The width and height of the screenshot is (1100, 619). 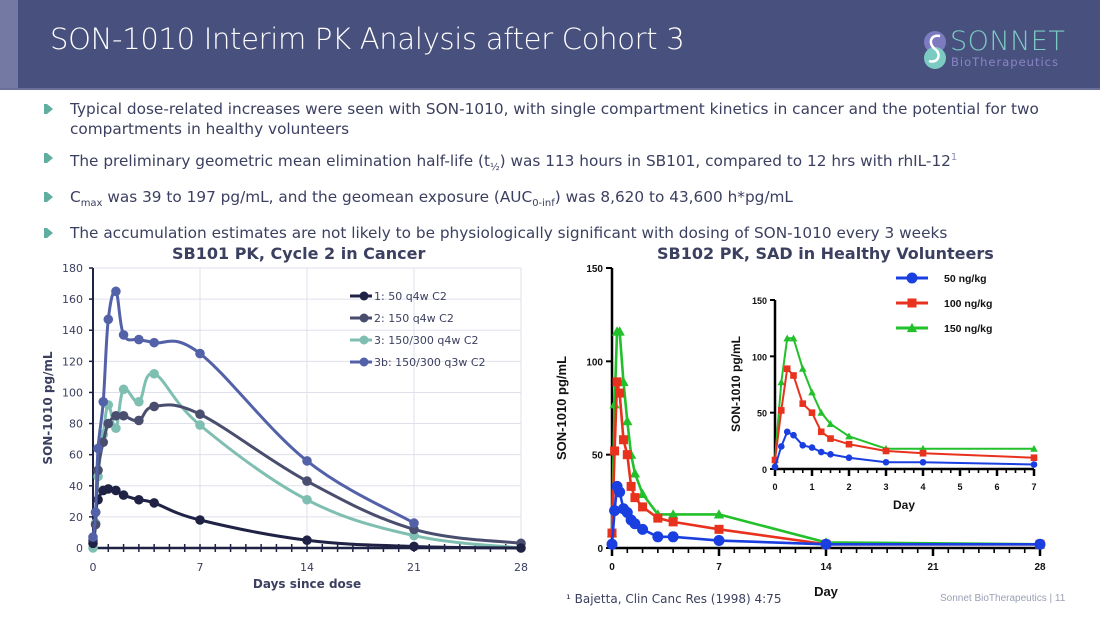 What do you see at coordinates (410, 296) in the screenshot?
I see `legend-label: 1: 50 q4w C2` at bounding box center [410, 296].